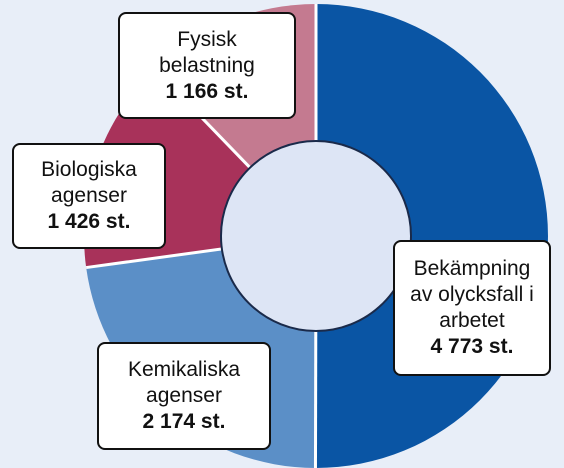  I want to click on label-box: Fysisk belastning 1 166 st., so click(207, 65).